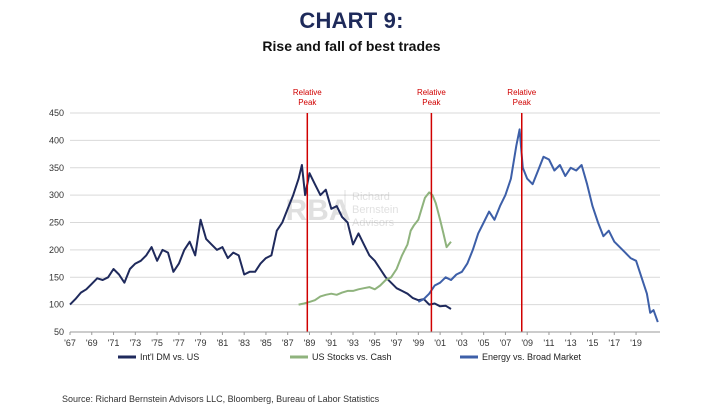 This screenshot has height=414, width=703. I want to click on x-tick-label: '07, so click(506, 343).